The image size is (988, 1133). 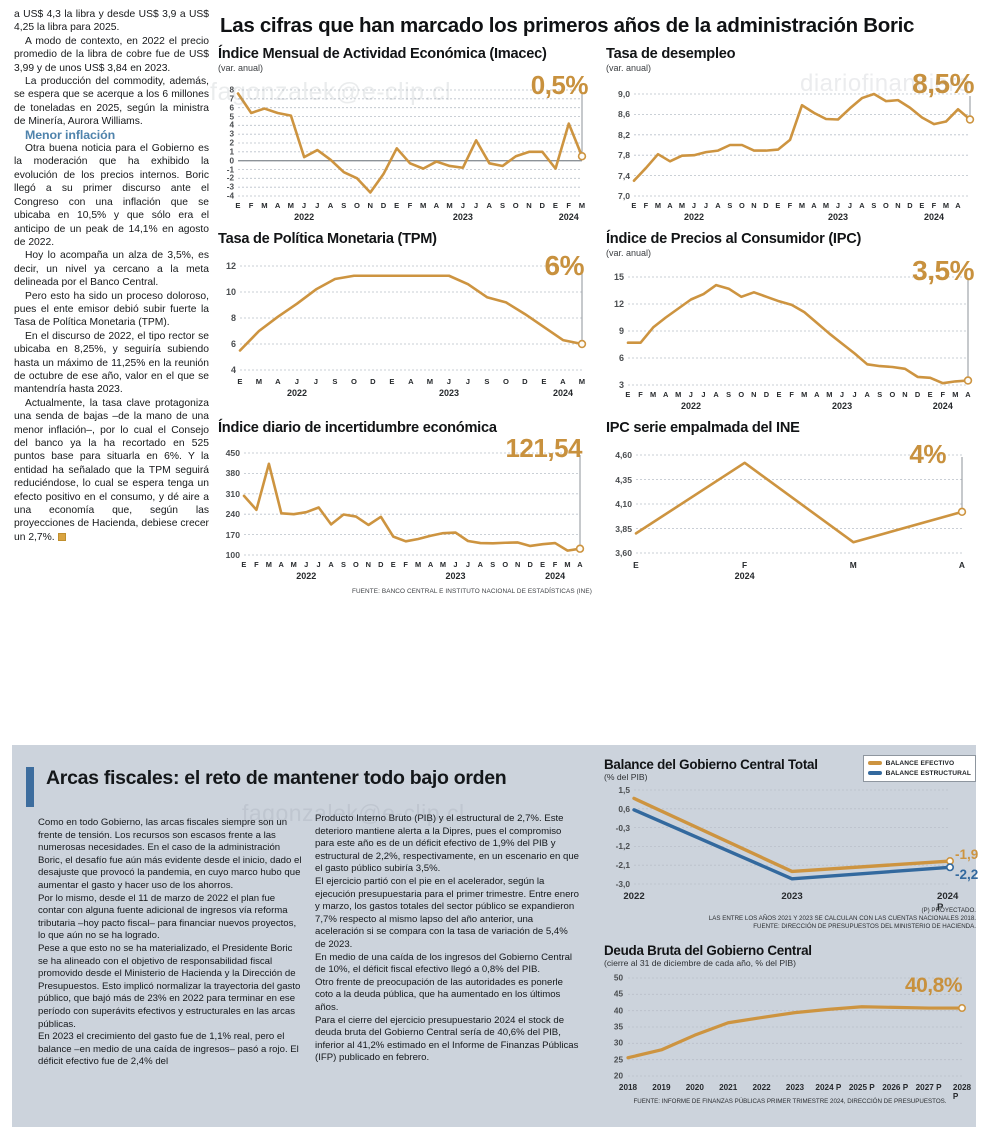 I want to click on y-axis-tick-label: 15, so click(x=618, y=277).